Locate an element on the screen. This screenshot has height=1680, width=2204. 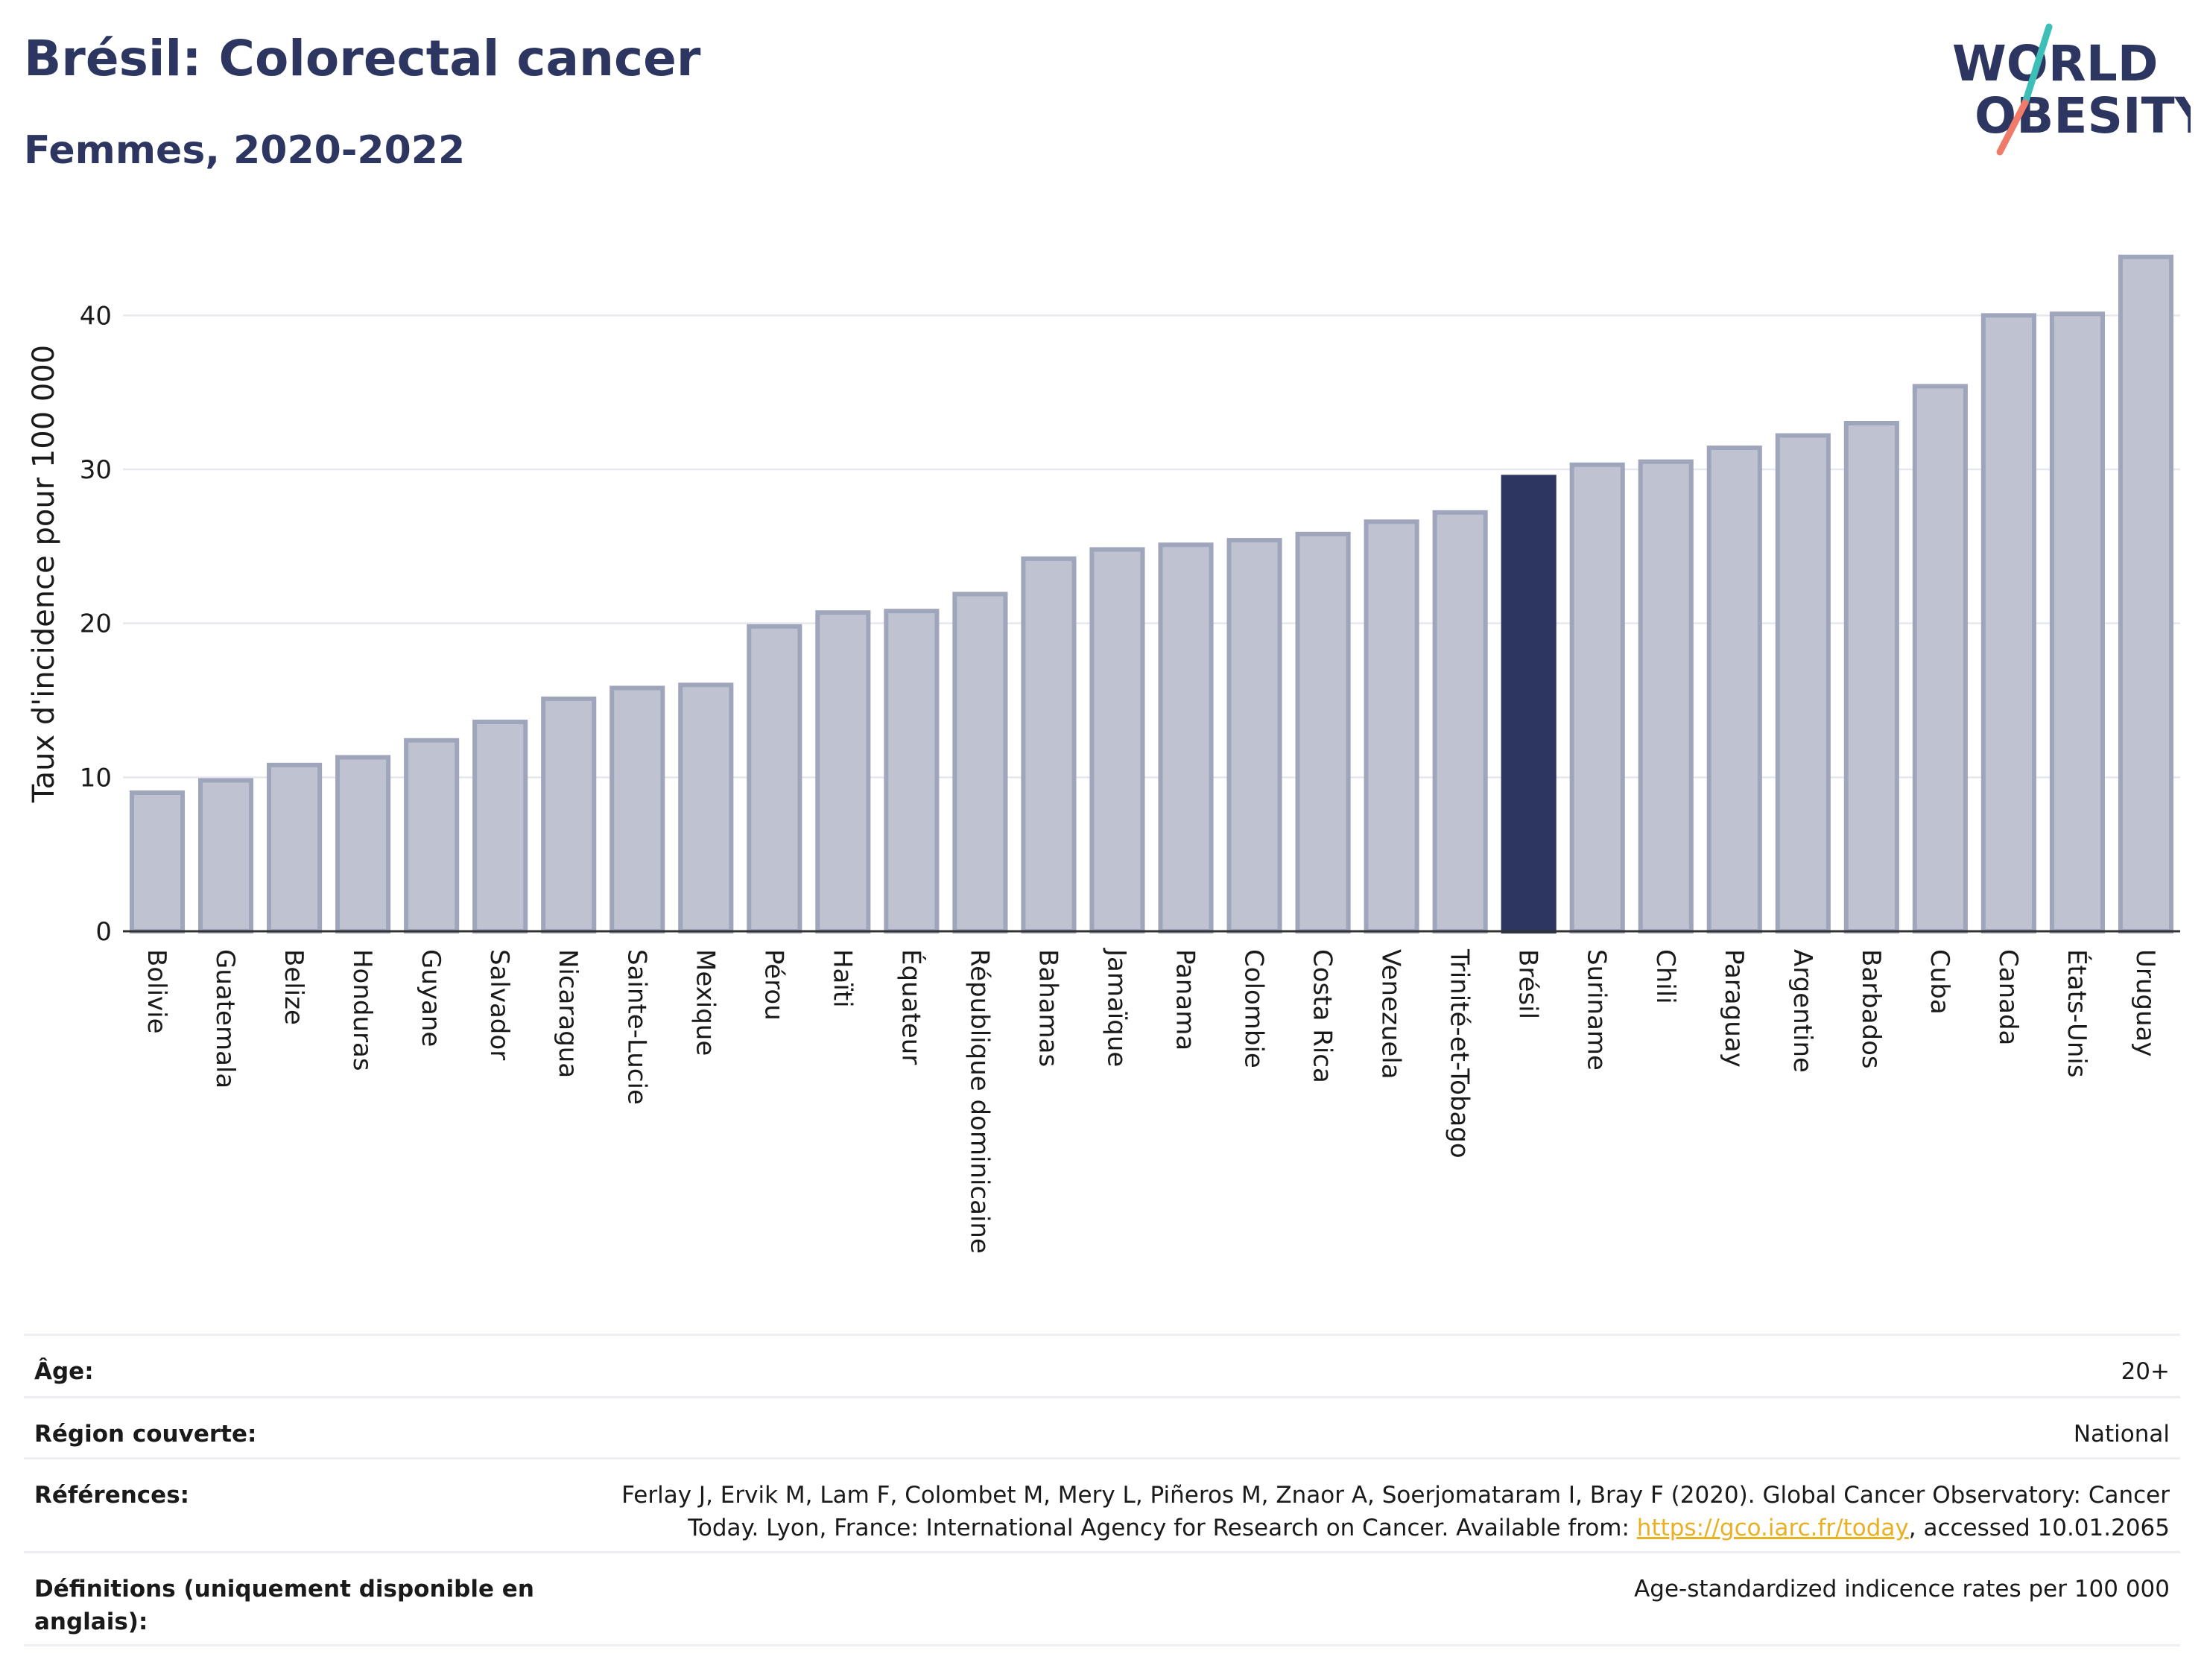
x-tick-label: Sainte-Lucie is located at coordinates (636, 1027).